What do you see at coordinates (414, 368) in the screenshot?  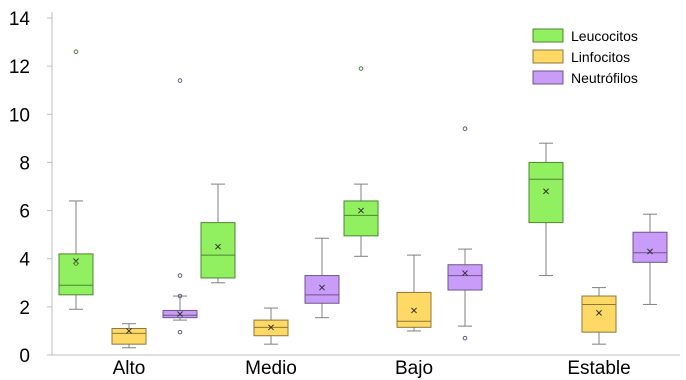 I see `x-category-label: Bajo` at bounding box center [414, 368].